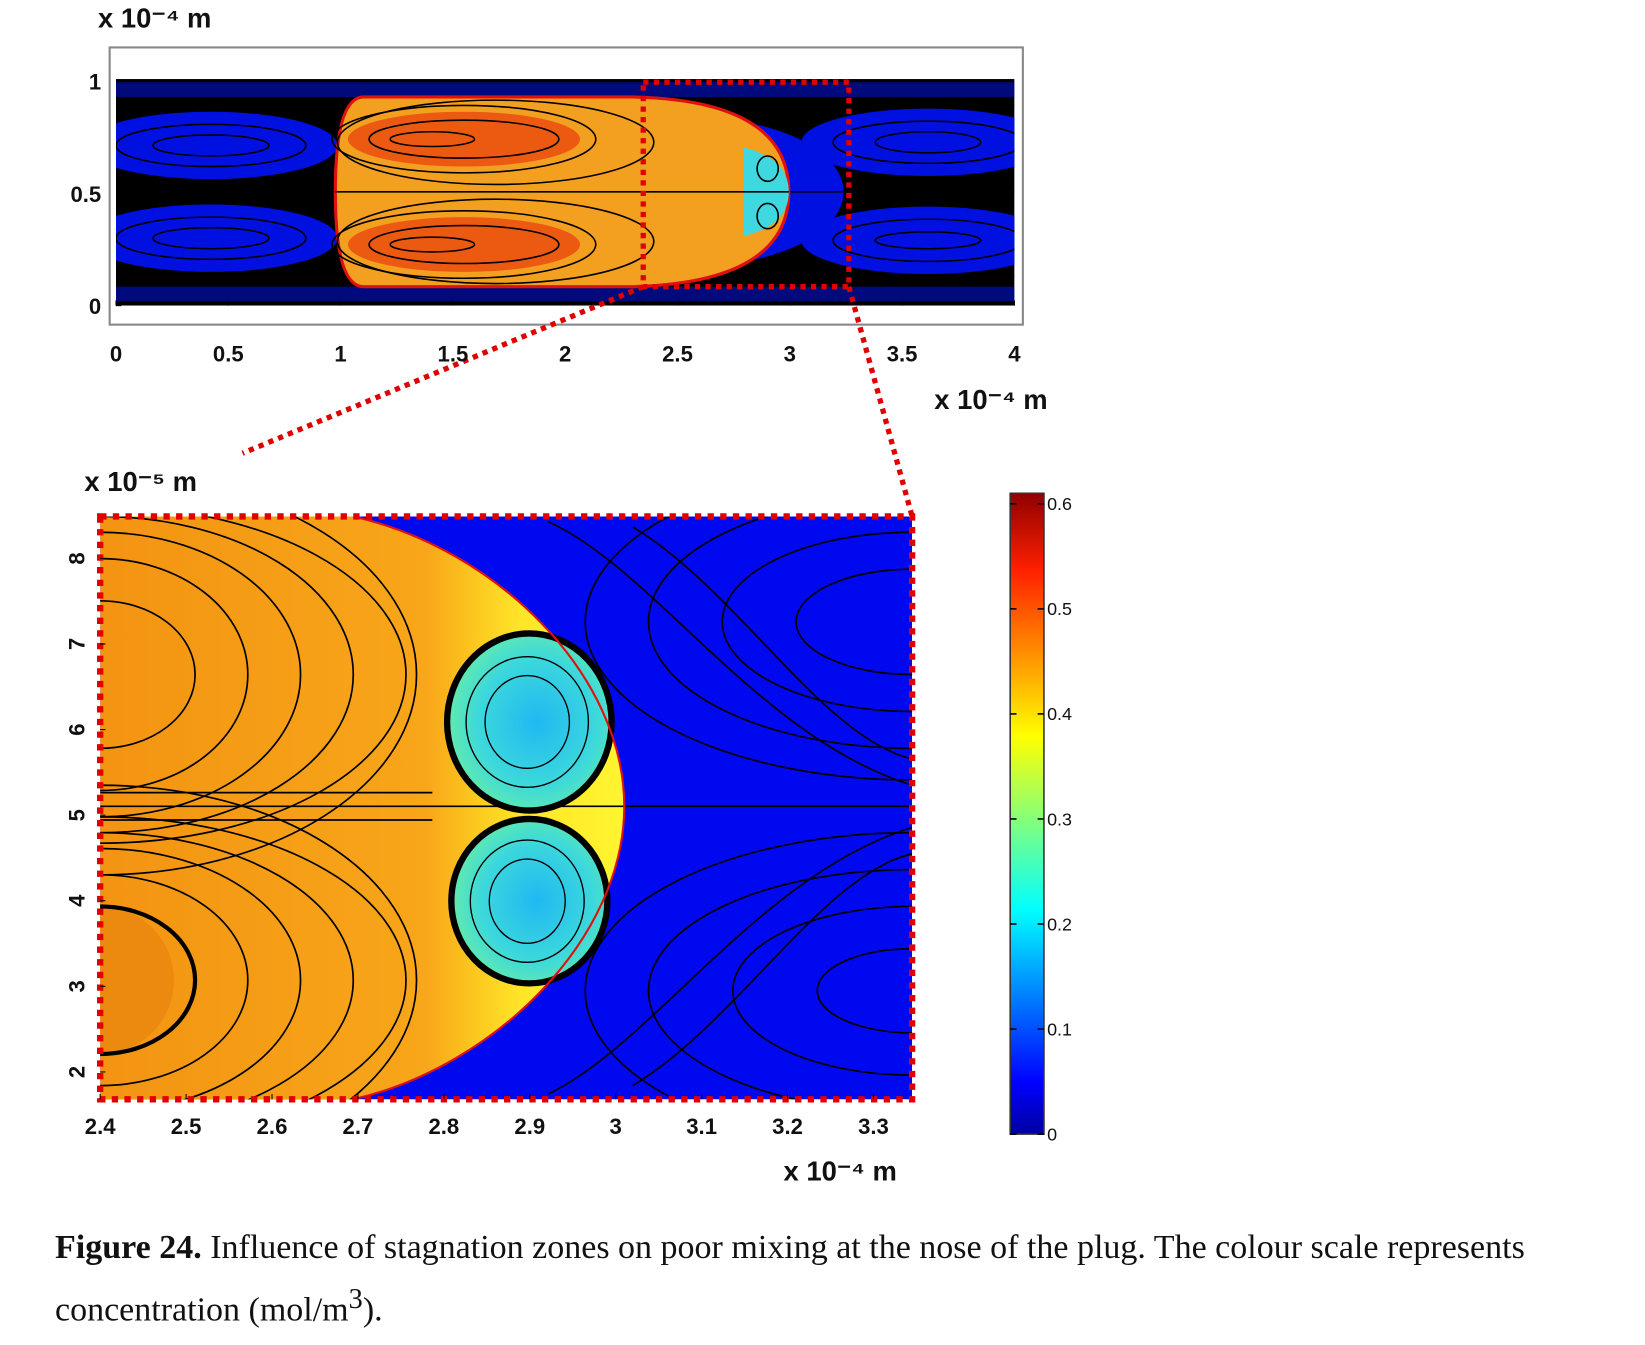 Image resolution: width=1645 pixels, height=1345 pixels. What do you see at coordinates (76, 986) in the screenshot?
I see `y-tick-label: 3` at bounding box center [76, 986].